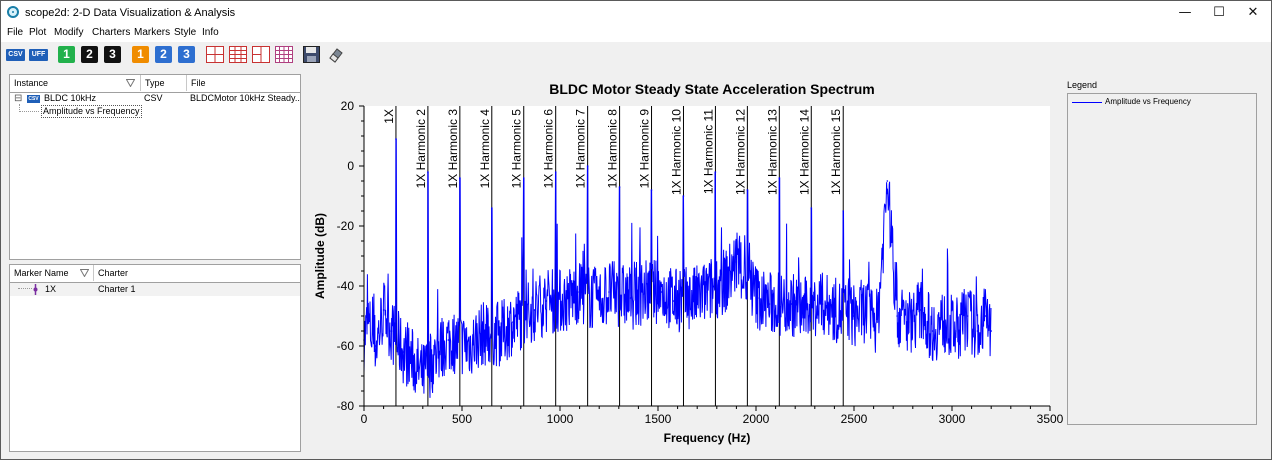 The image size is (1272, 460). I want to click on marker-row: 1X Charter 1, so click(155, 289).